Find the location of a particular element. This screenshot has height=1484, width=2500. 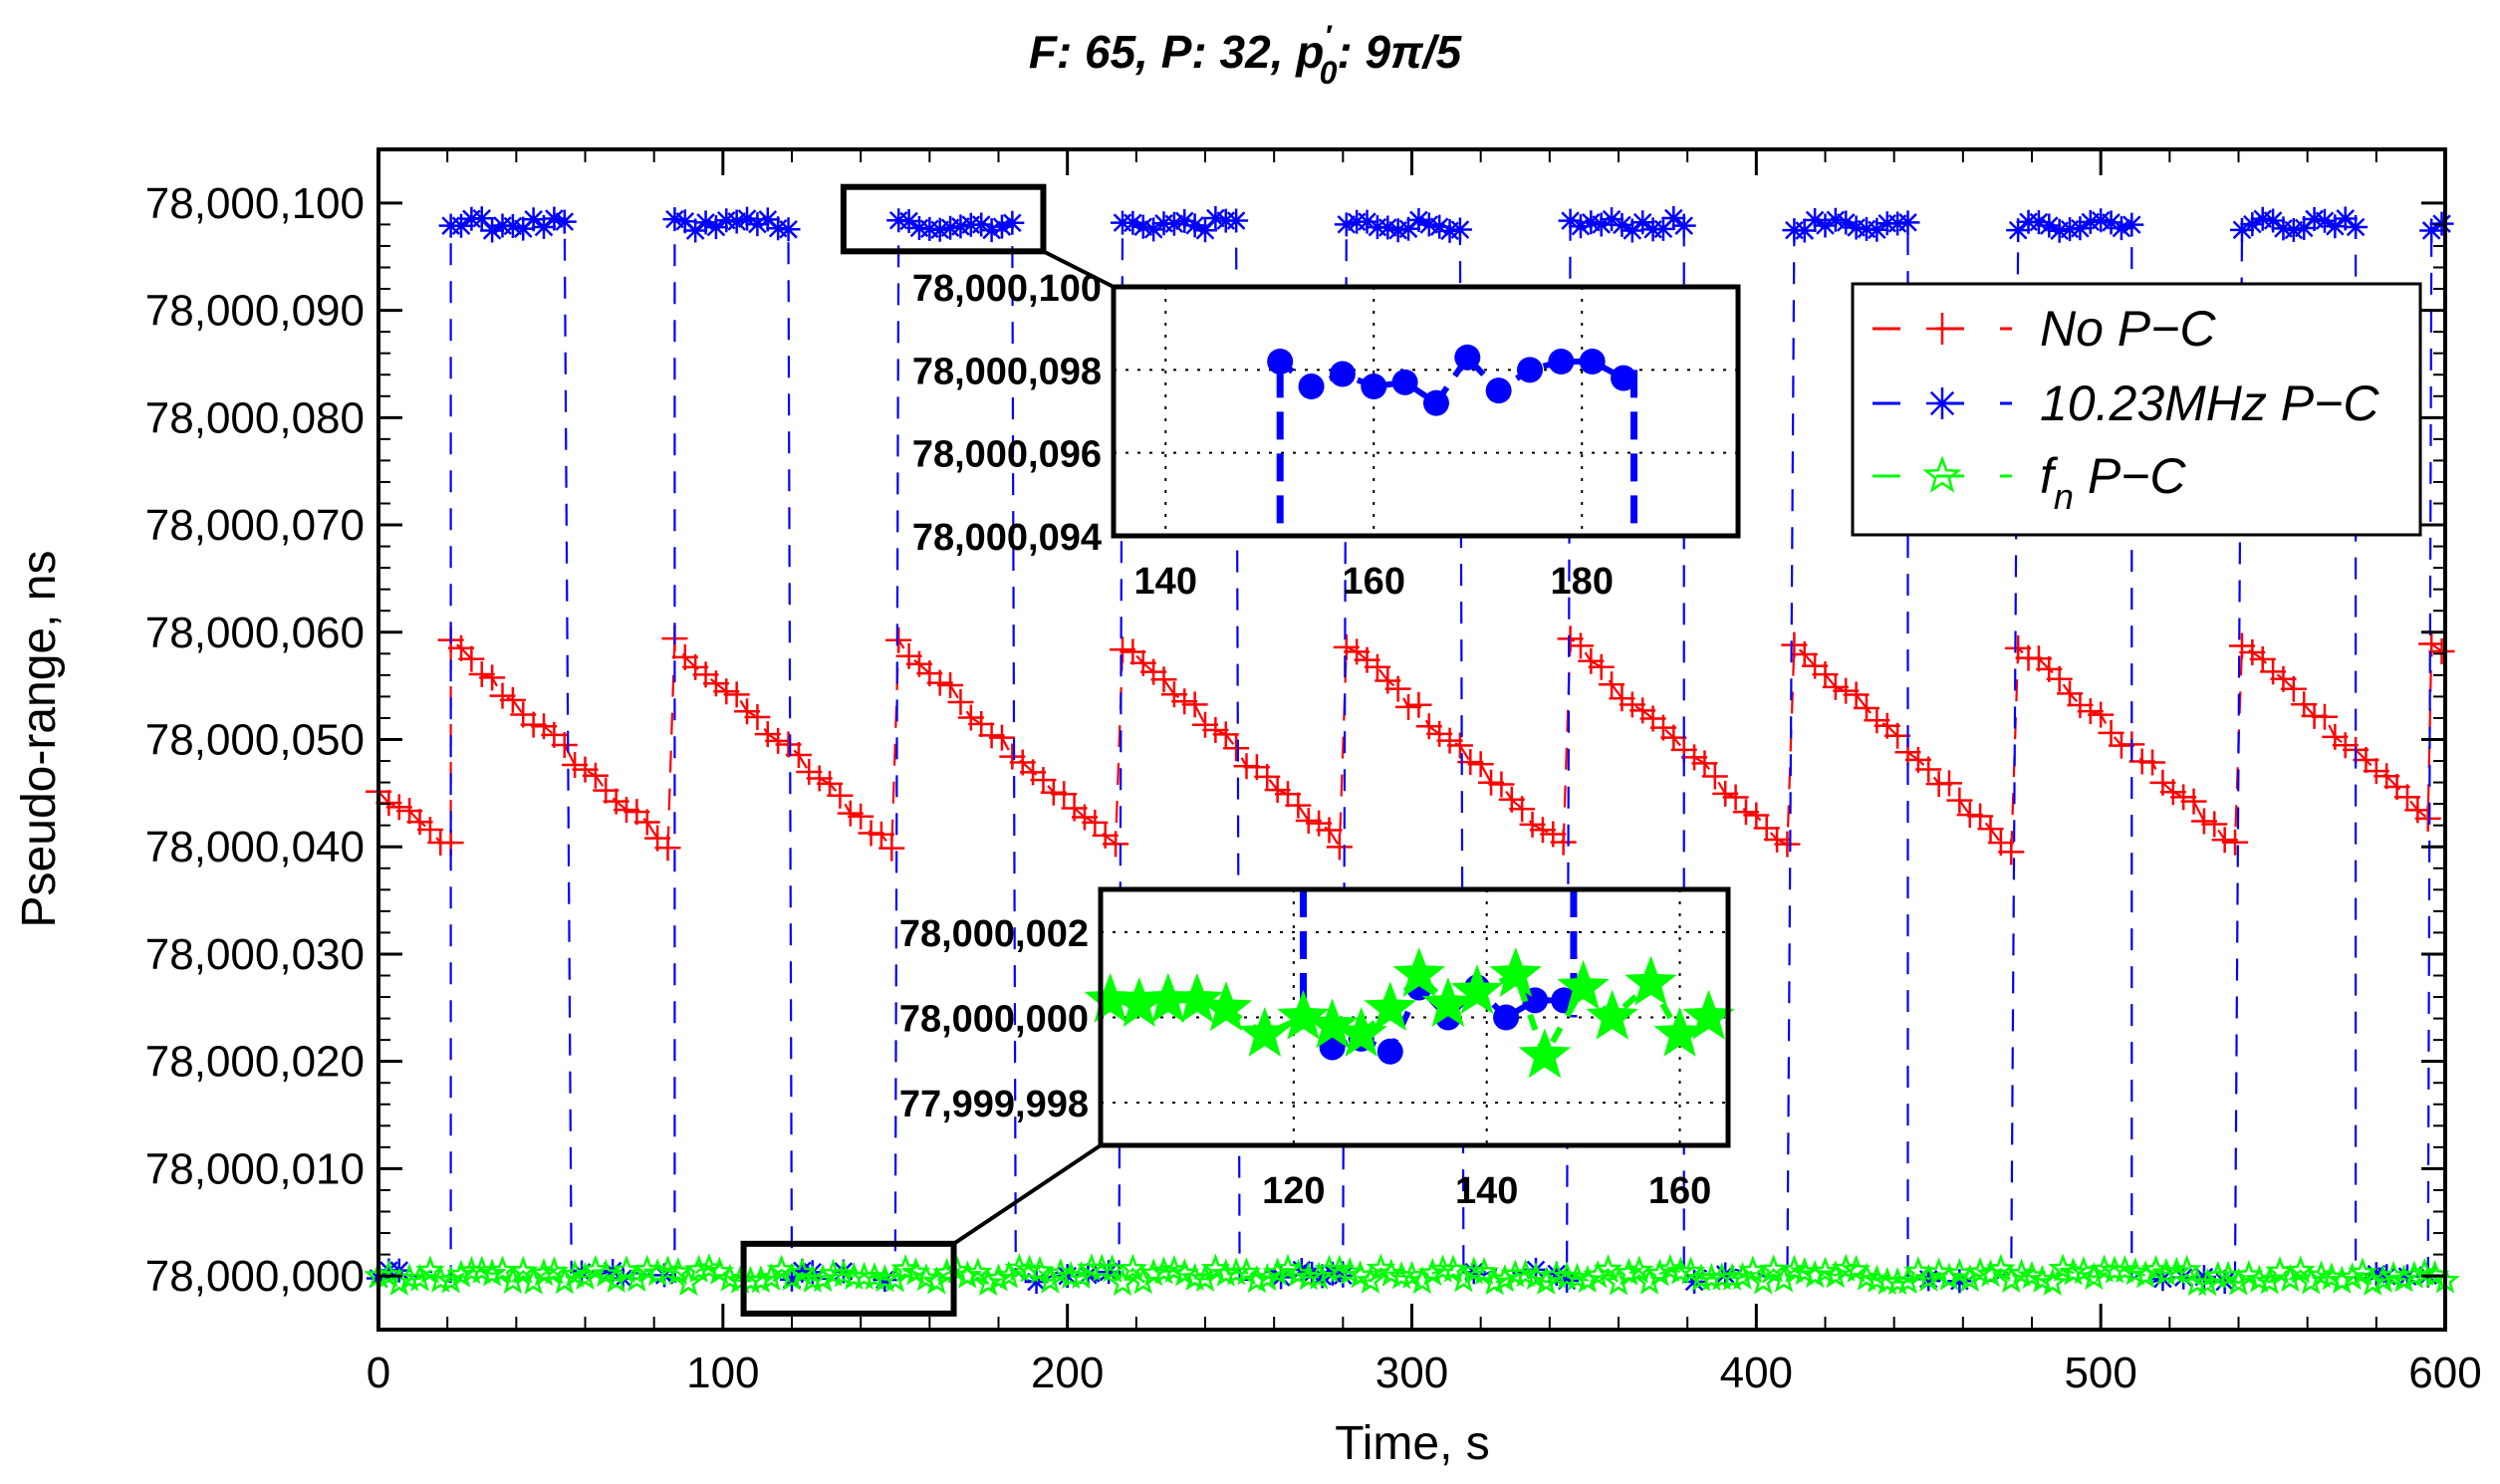

y-tick-label: 78,000,000 is located at coordinates (255, 1276).